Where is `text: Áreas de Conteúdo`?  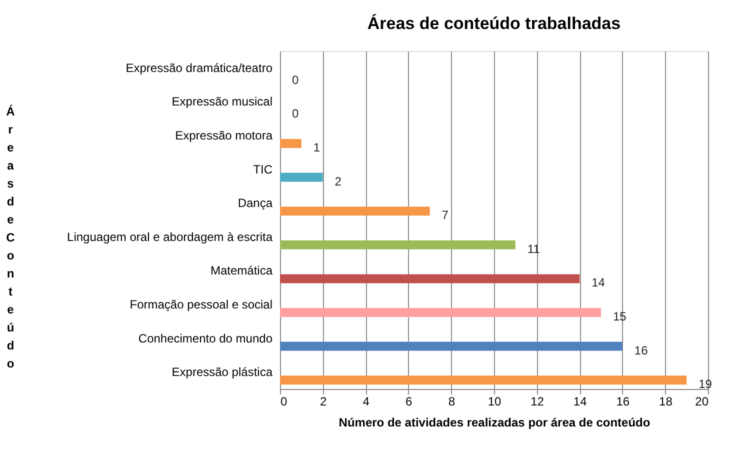 text: Áreas de Conteúdo is located at coordinates (10, 237).